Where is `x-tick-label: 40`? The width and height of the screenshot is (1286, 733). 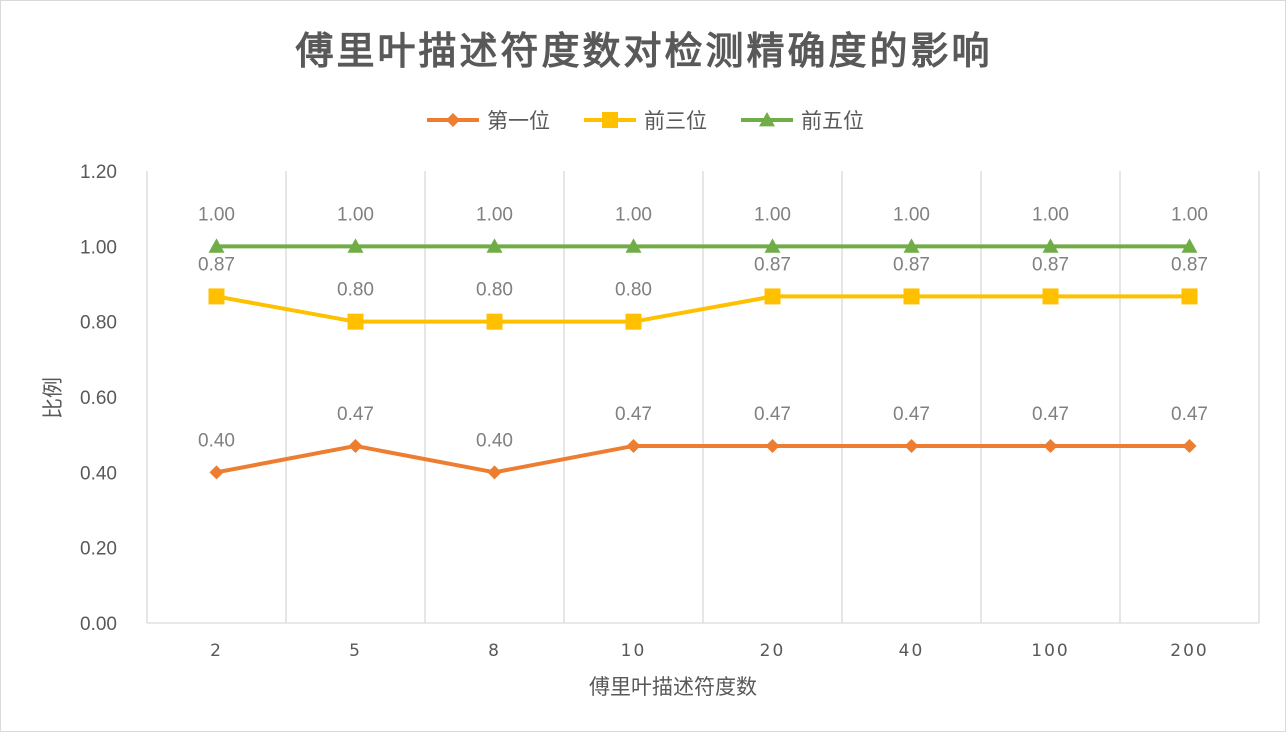 x-tick-label: 40 is located at coordinates (912, 651).